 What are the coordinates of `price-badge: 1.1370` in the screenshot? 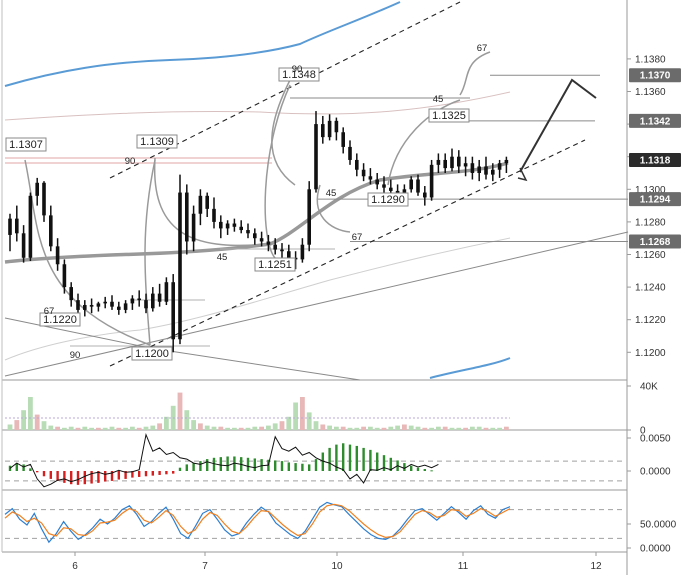 It's located at (655, 75).